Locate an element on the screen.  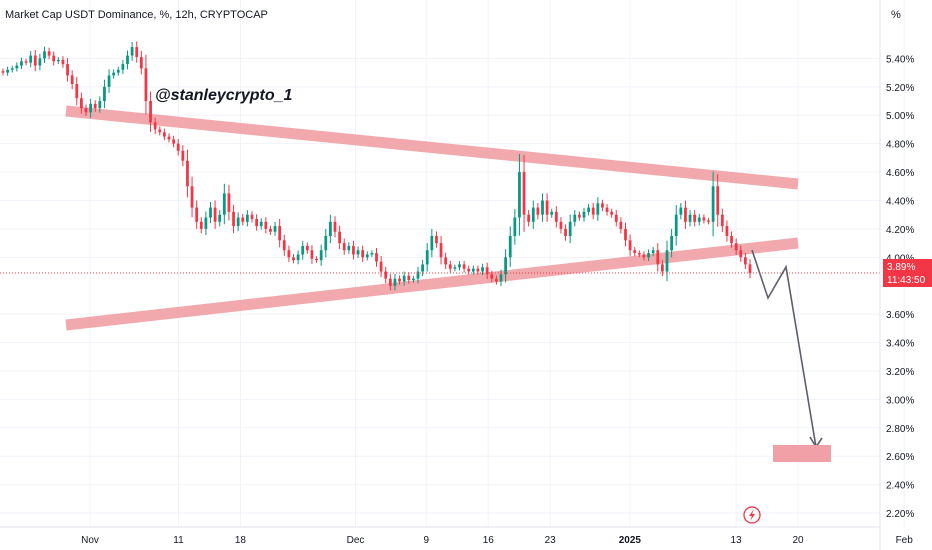
last-price-box is located at coordinates (907, 273).